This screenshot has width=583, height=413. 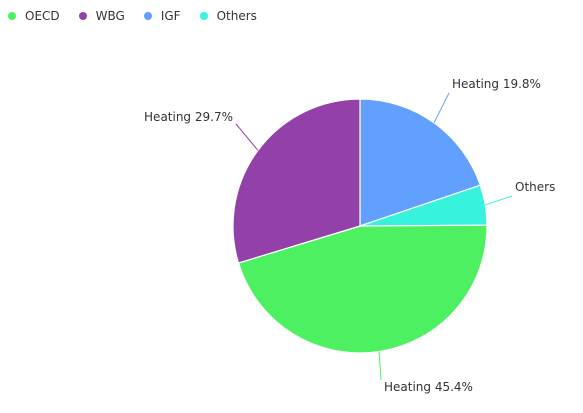 What do you see at coordinates (428, 387) in the screenshot?
I see `slice-label-oecd: Heating 45.4%` at bounding box center [428, 387].